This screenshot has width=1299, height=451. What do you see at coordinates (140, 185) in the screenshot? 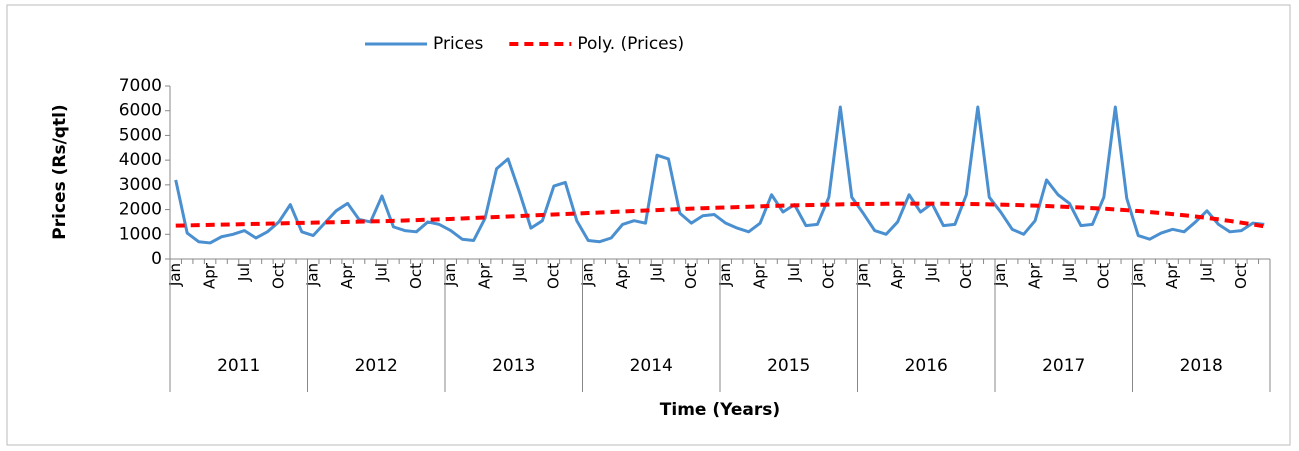
I see `y-tick-label: 3000` at bounding box center [140, 185].